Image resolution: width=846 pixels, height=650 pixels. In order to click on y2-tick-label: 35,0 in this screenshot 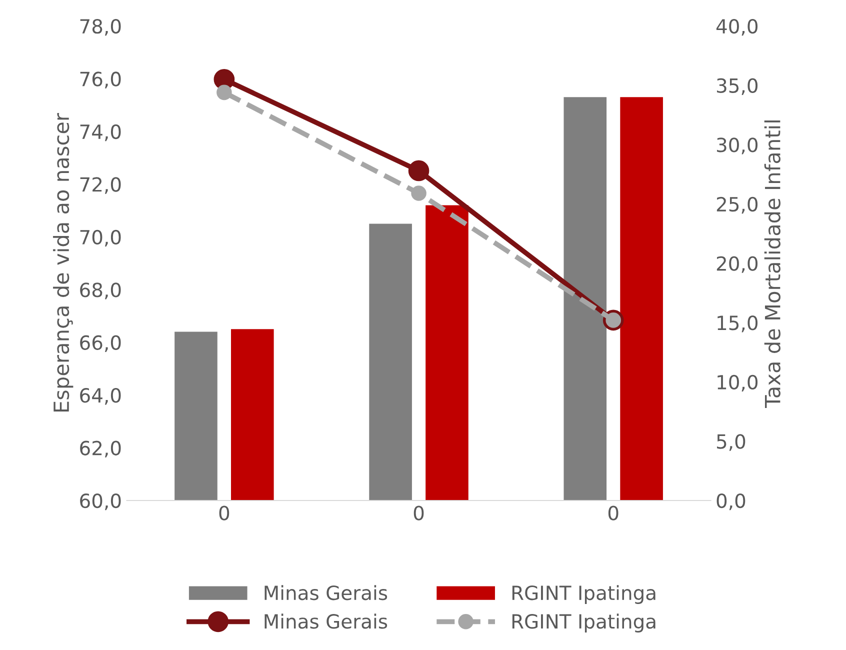, I will do `click(737, 86)`.